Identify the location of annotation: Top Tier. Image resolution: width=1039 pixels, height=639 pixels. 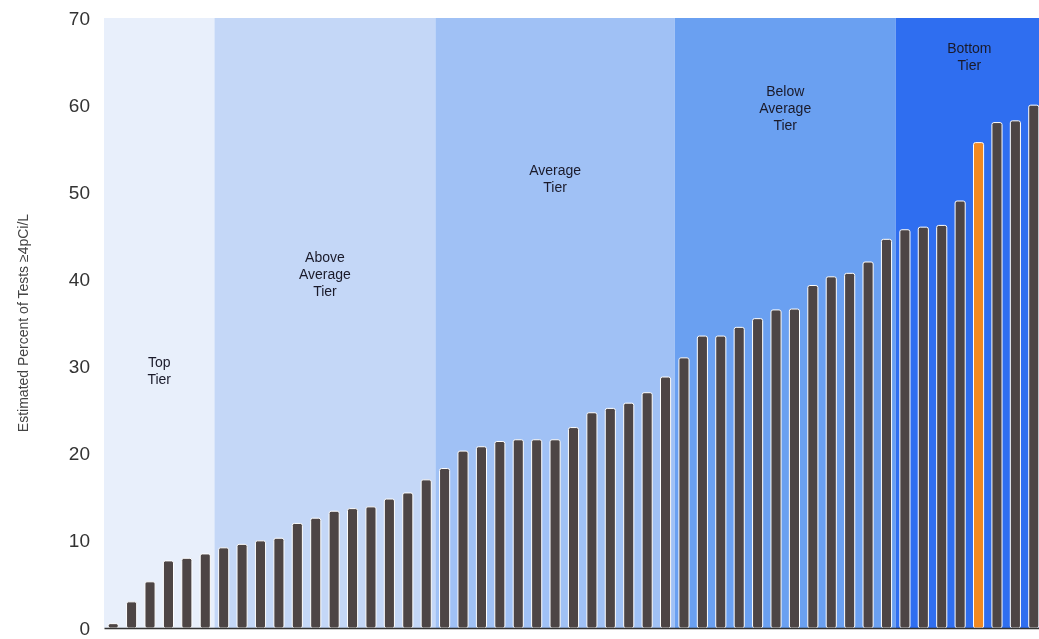
(159, 370).